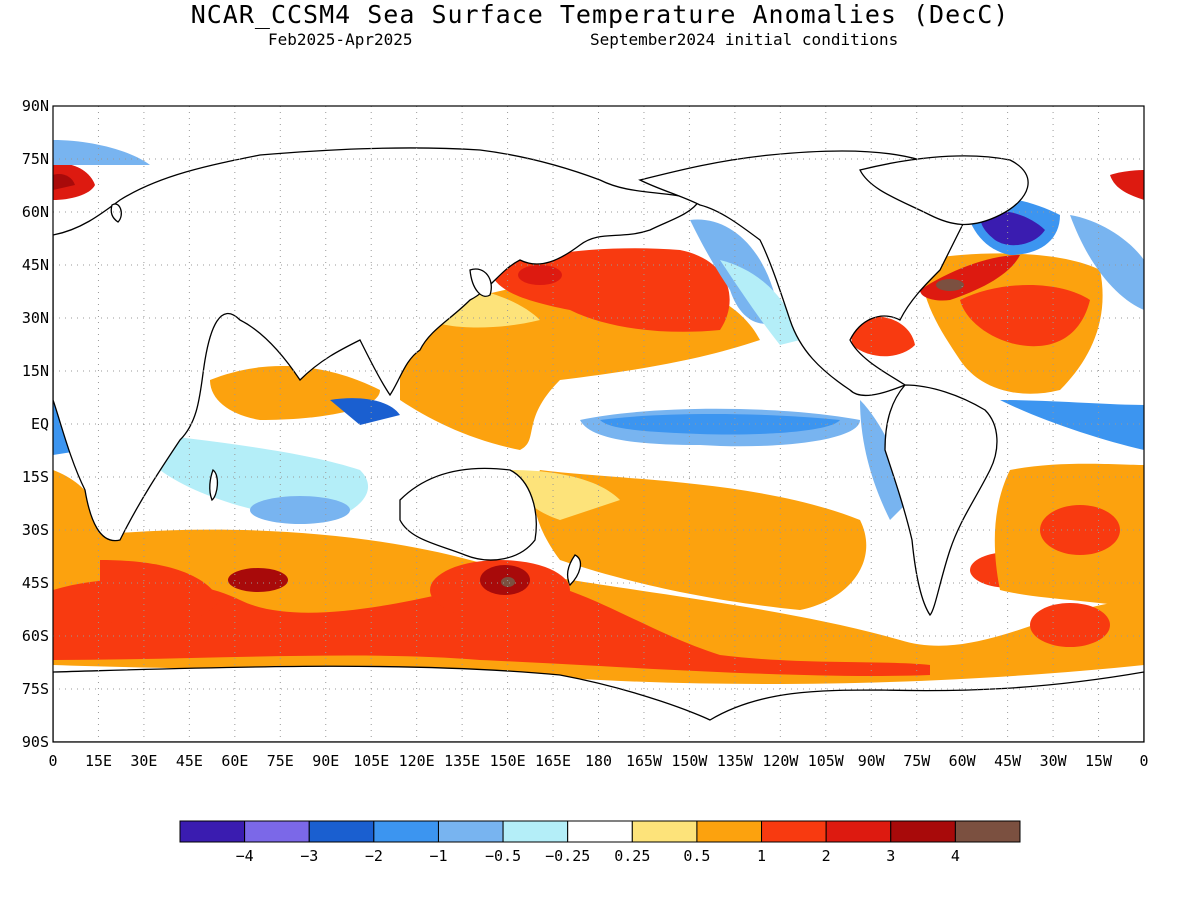 This screenshot has height=900, width=1200. I want to click on colorbar-label: −0.5, so click(503, 856).